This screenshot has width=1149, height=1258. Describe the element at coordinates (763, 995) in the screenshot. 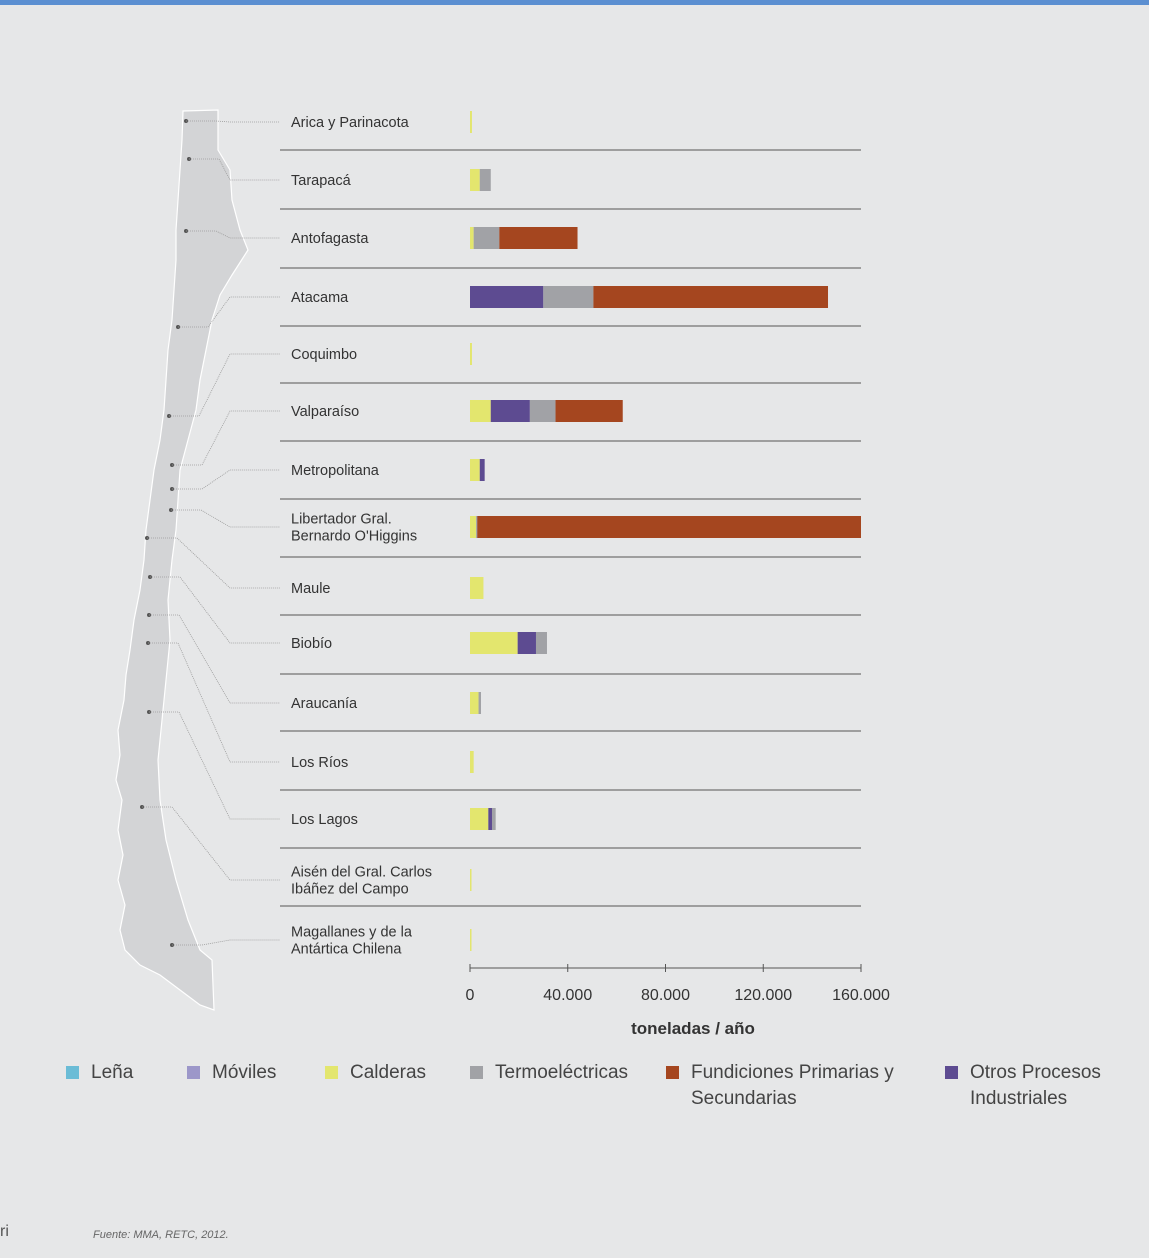

I see `x-tick-label: 120.000` at that location.